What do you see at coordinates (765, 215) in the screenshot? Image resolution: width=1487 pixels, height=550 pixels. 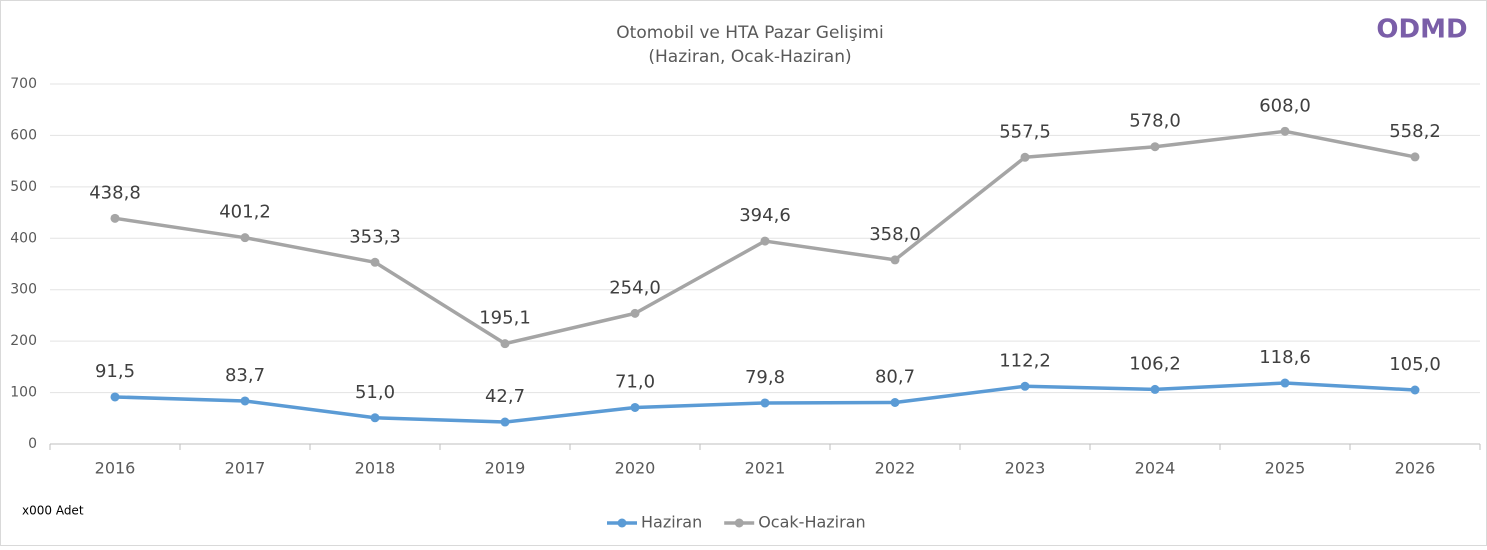 I see `data-label: 394,6` at bounding box center [765, 215].